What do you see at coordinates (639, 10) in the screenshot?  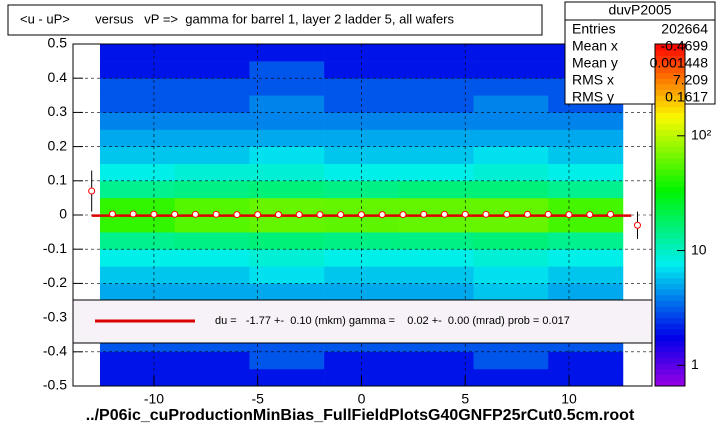 I see `stats-title: duvP2005` at bounding box center [639, 10].